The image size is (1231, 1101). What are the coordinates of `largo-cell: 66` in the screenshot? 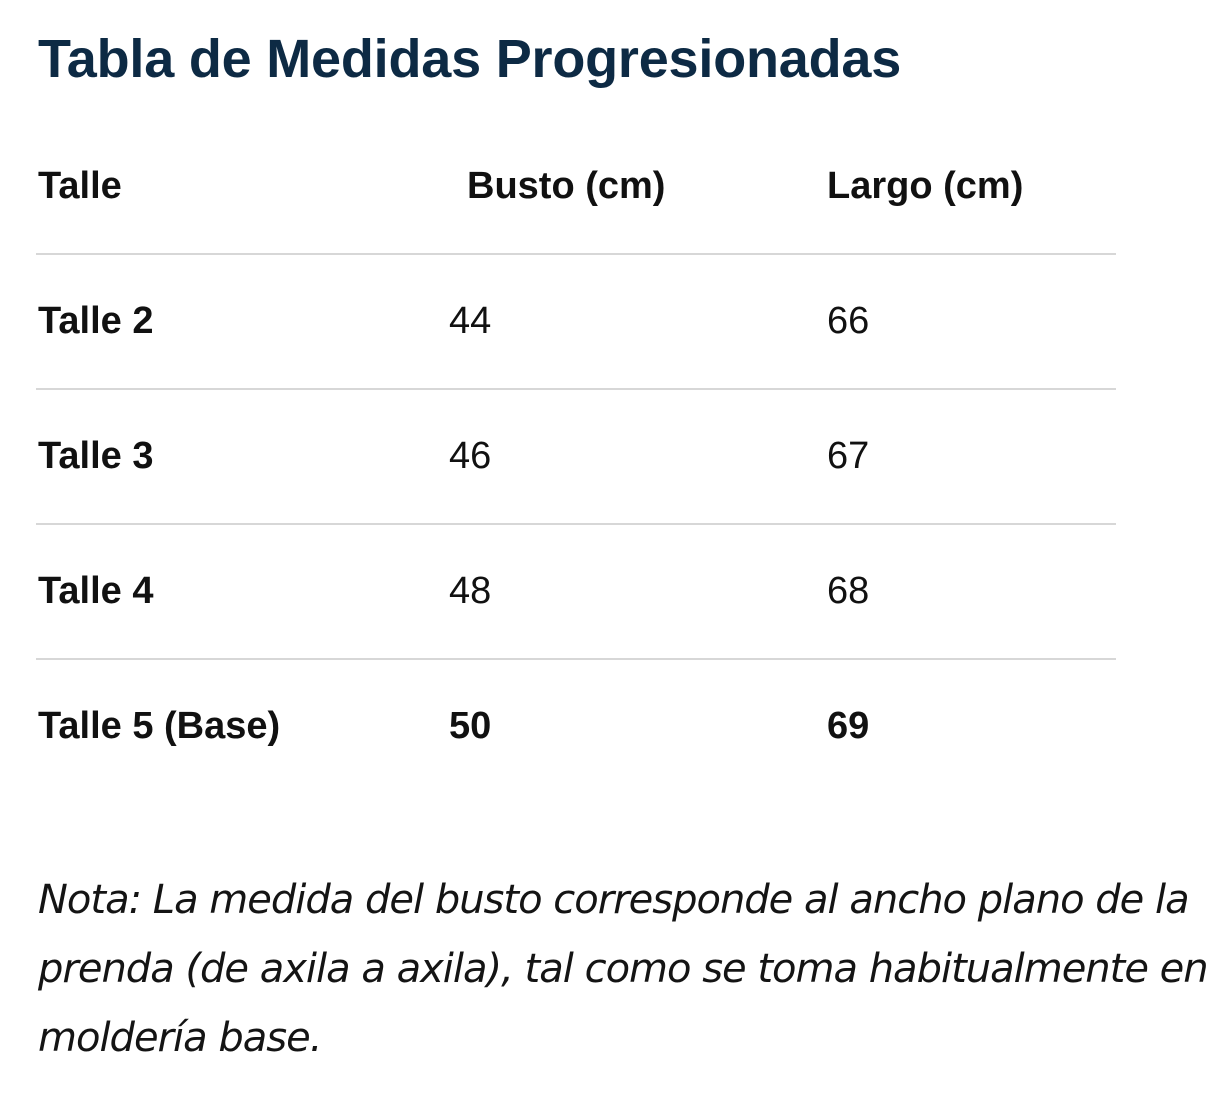 It's located at (848, 321).